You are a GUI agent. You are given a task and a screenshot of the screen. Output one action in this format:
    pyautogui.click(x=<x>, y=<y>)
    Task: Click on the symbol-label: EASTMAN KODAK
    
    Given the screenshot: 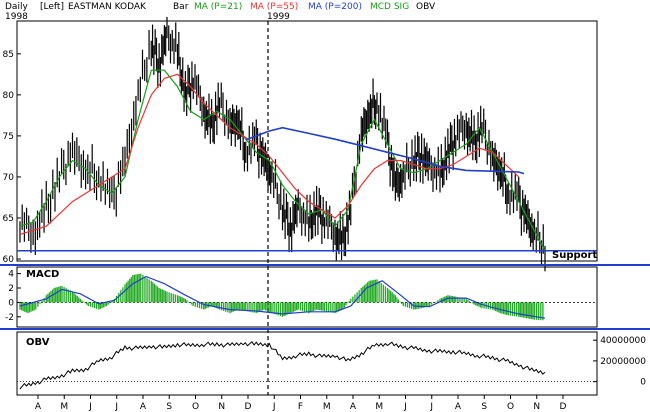 What is the action you would take?
    pyautogui.click(x=107, y=7)
    